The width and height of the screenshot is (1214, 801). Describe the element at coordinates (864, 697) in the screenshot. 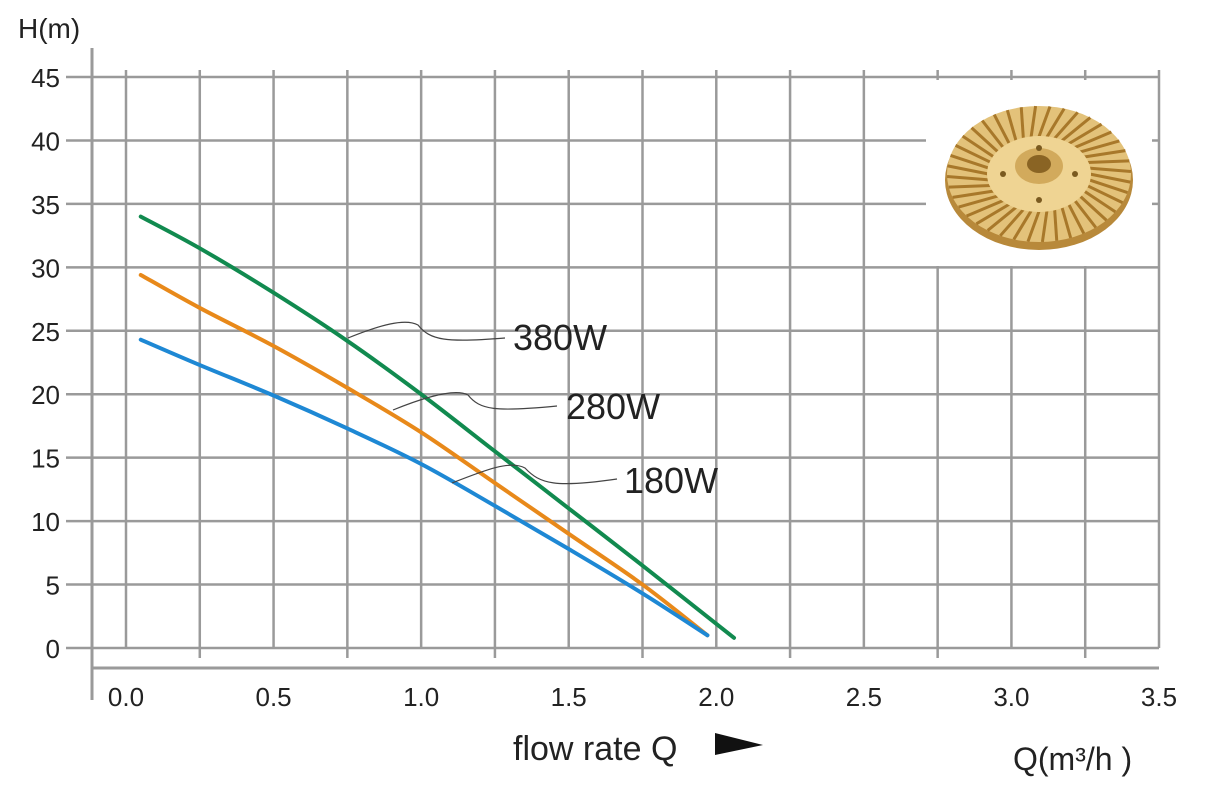

I see `x-tick-label: 2.5` at that location.